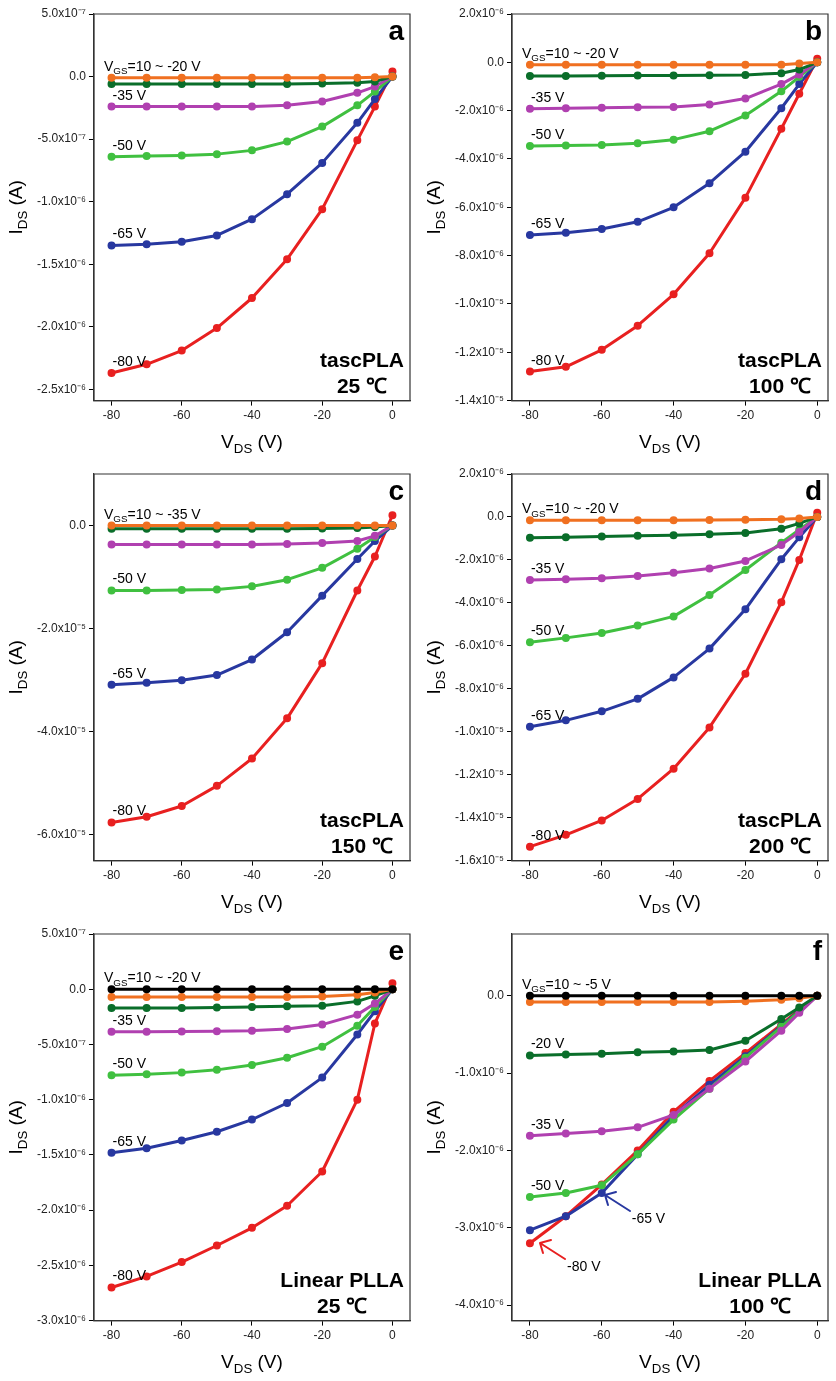 The height and width of the screenshot is (1381, 836). Describe the element at coordinates (480, 859) in the screenshot. I see `y-tick-label: -1.6x10⁻⁵` at that location.